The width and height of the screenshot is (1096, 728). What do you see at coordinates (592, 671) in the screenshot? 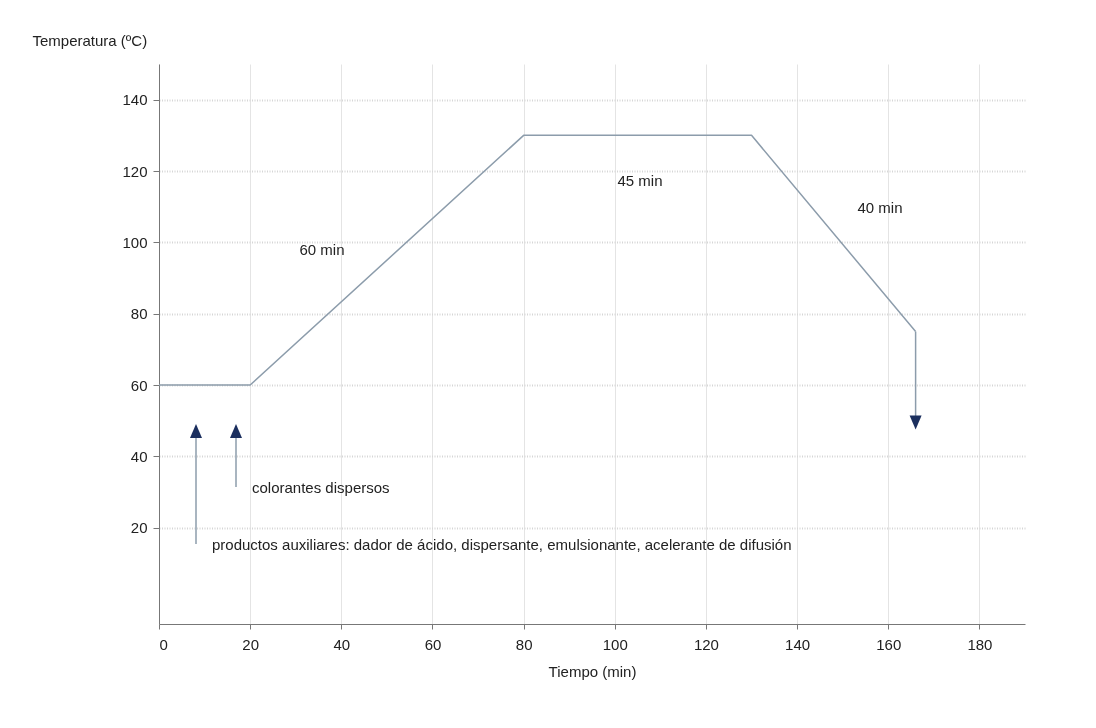
I see `x-axis-title: Tiempo (min)` at bounding box center [592, 671].